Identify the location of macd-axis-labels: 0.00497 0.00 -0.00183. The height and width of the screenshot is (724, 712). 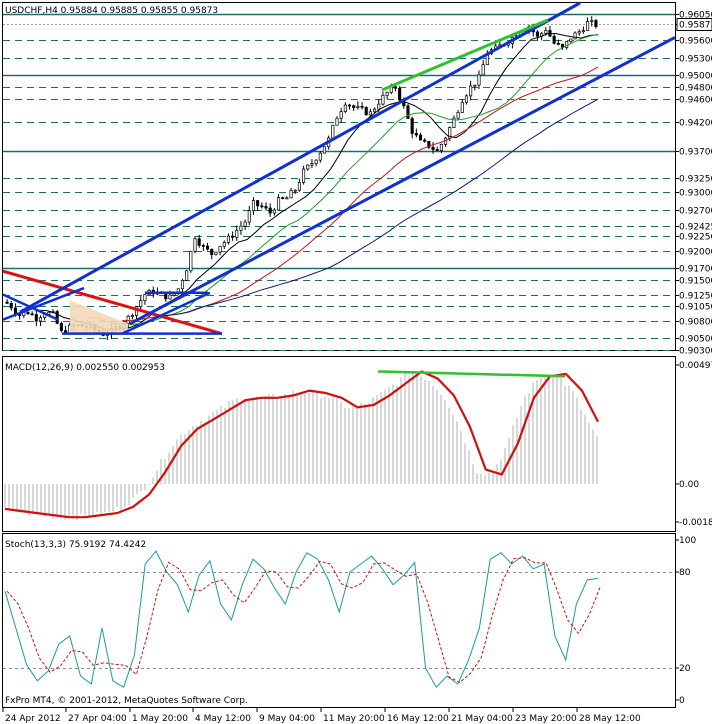
(693, 444).